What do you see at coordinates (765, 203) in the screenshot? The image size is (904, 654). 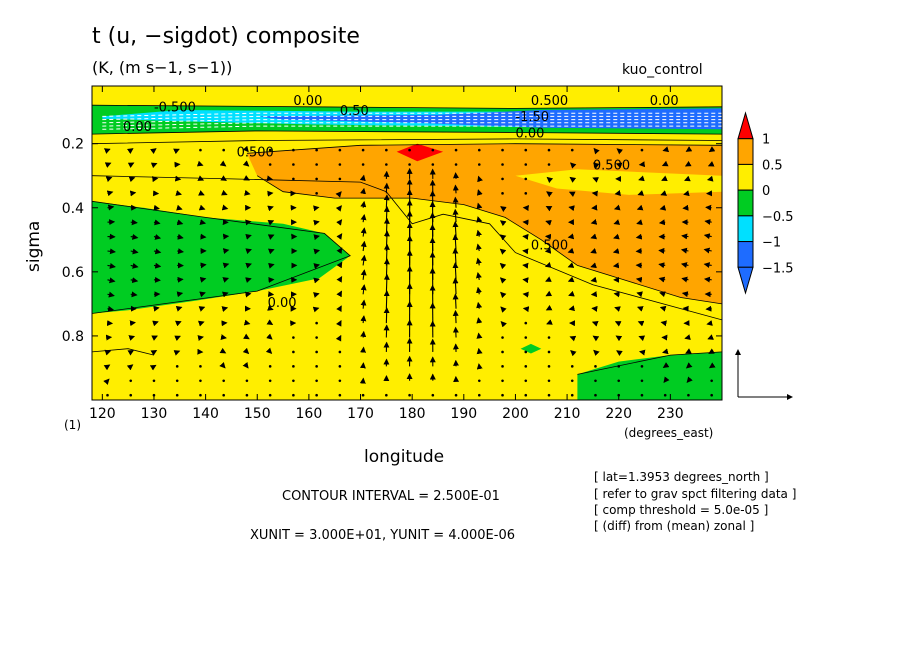 I see `colorbar: 1 0.5 0 −0.5 −1 −1.5` at bounding box center [765, 203].